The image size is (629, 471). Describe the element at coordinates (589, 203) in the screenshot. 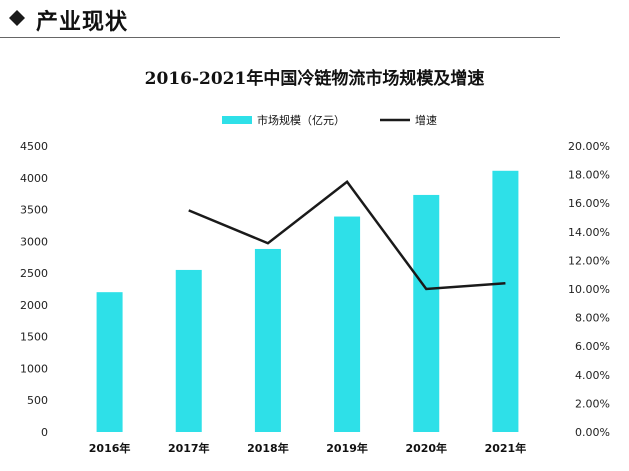

I see `right-axis-tick: 16.00%` at that location.